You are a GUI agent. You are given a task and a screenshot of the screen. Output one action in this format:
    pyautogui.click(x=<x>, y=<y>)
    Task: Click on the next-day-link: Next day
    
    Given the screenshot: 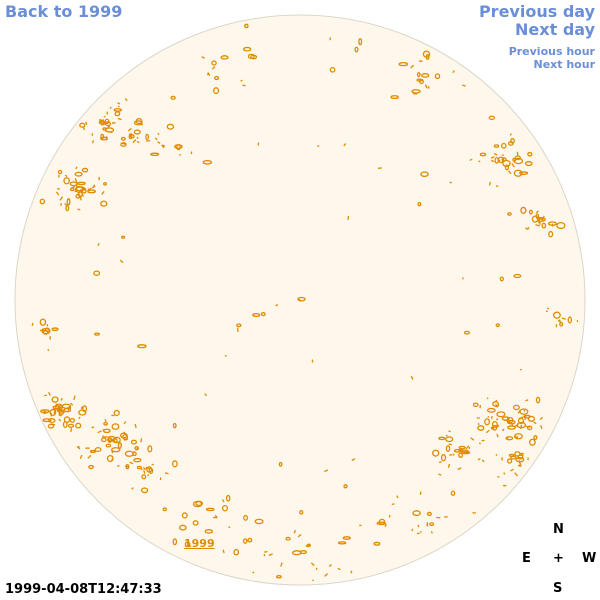 What is the action you would take?
    pyautogui.click(x=555, y=29)
    